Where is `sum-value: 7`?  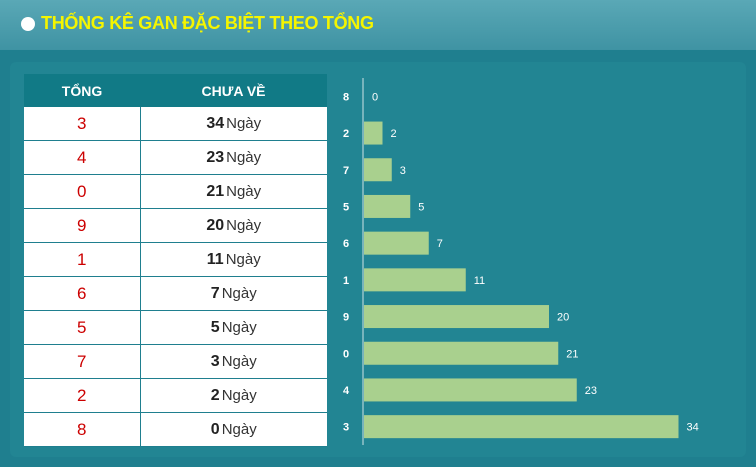
sum-value: 7 is located at coordinates (82, 361).